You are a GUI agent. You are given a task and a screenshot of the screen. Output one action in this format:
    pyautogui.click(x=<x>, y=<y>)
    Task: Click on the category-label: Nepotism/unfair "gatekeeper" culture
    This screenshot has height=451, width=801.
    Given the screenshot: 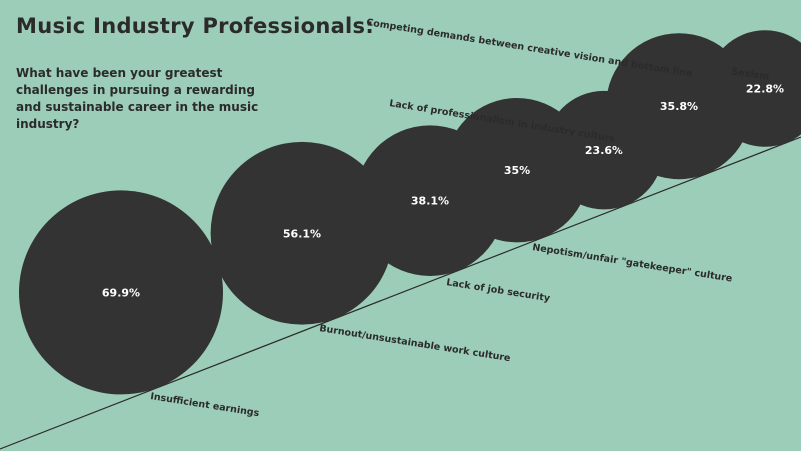 What is the action you would take?
    pyautogui.click(x=632, y=263)
    